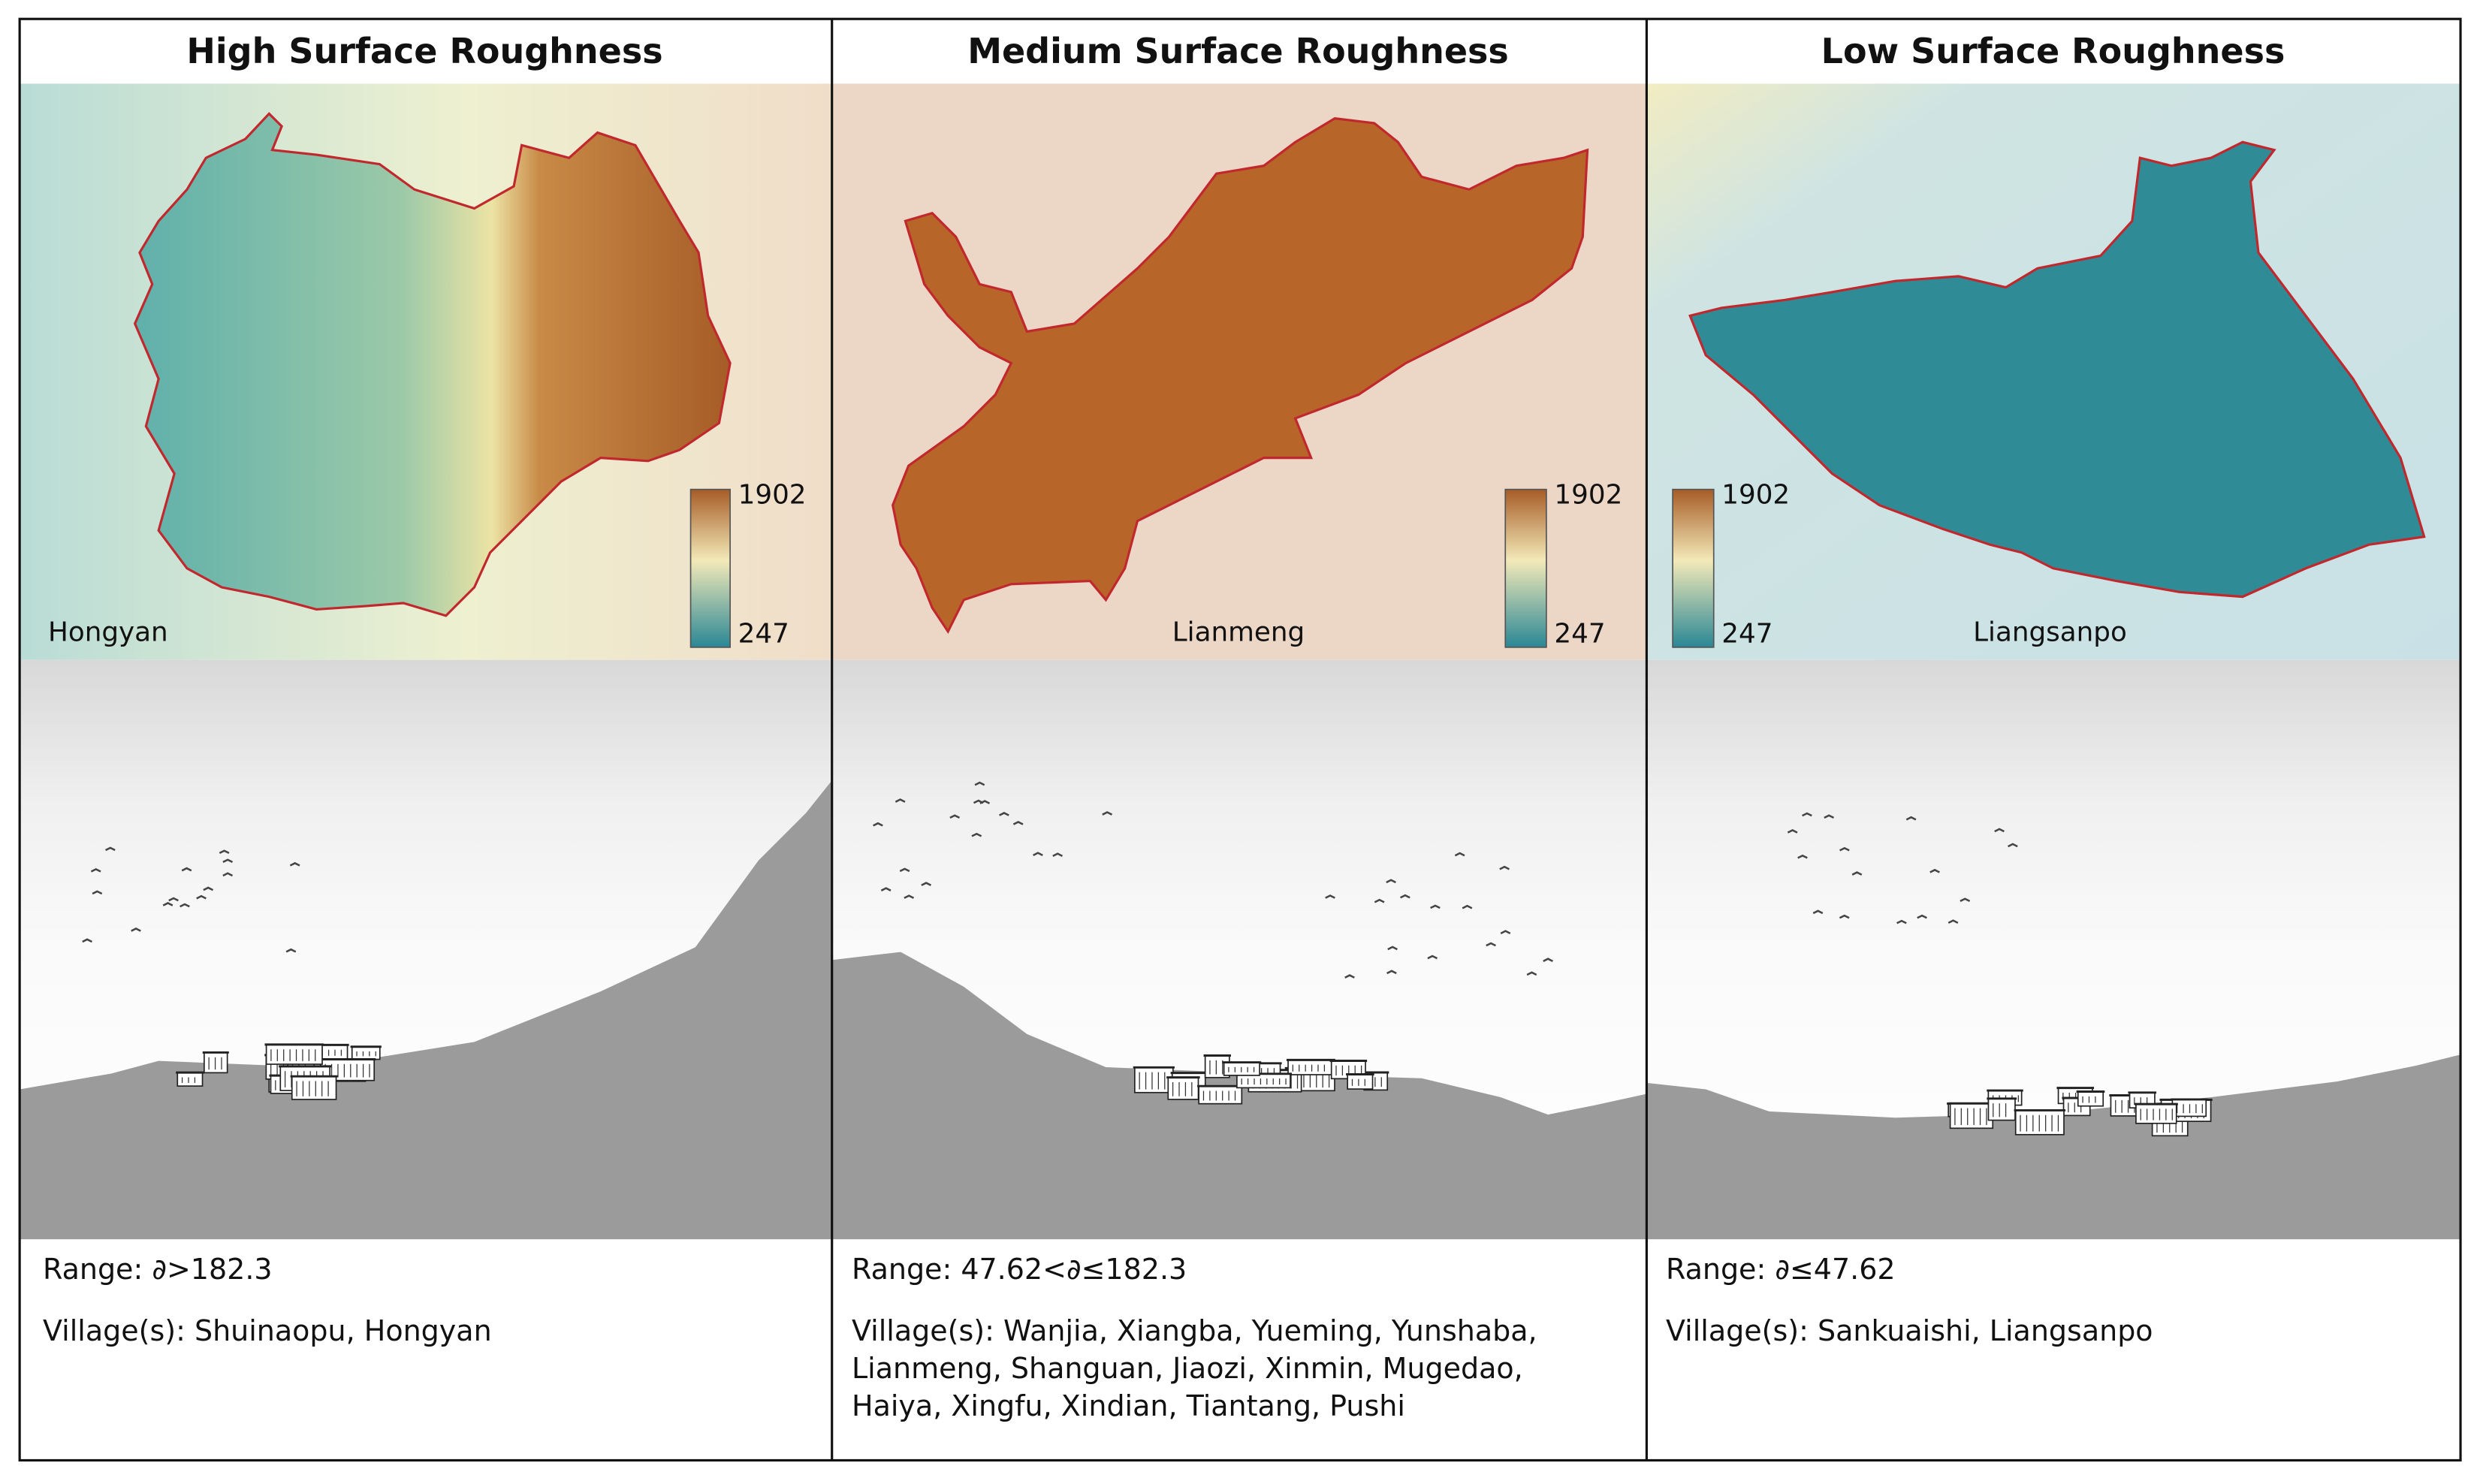 The height and width of the screenshot is (1484, 2477). I want to click on villages-text: Village(s): Shuinaopu, Hongyan, so click(267, 1330).